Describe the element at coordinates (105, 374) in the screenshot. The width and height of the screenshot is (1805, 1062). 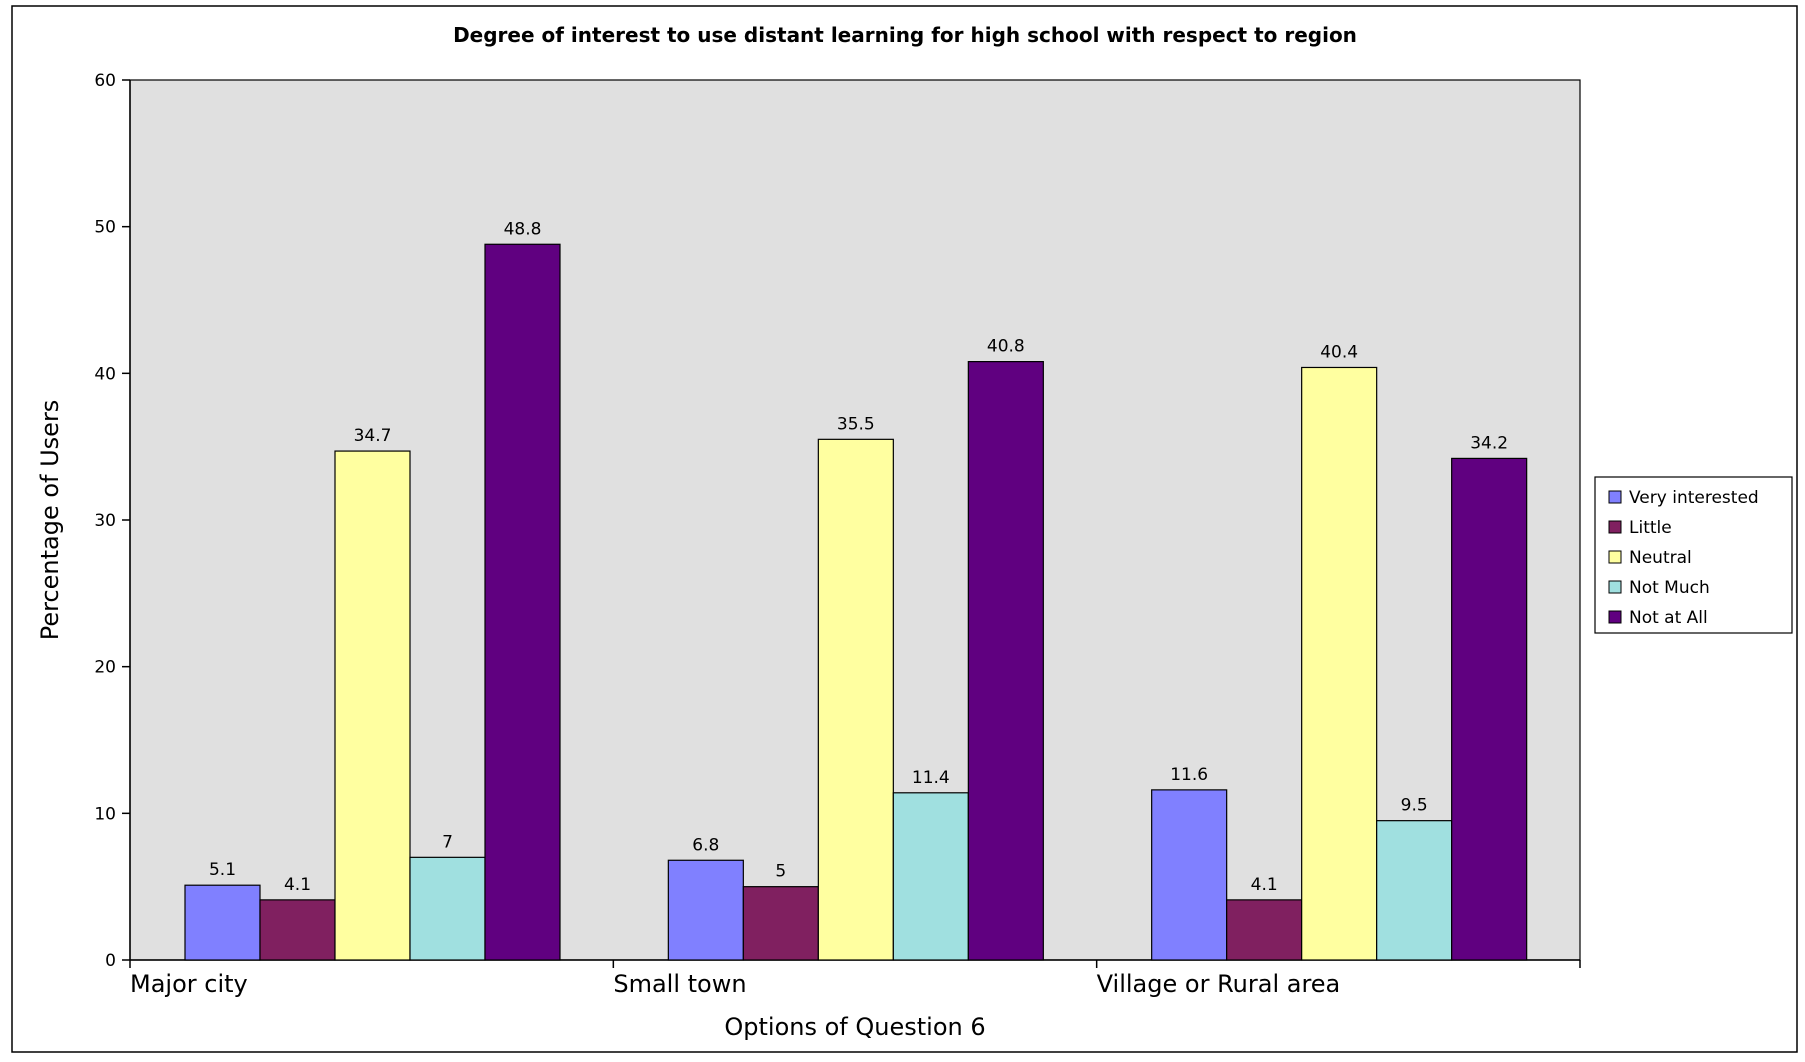
I see `y-tick-label: 40` at that location.